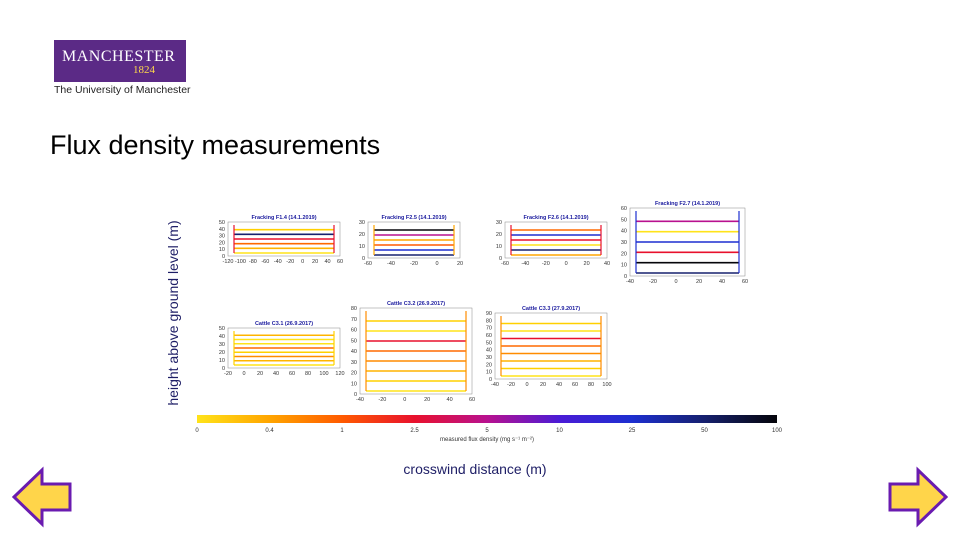  Describe the element at coordinates (414, 431) in the screenshot. I see `colorbar-tick-label: 2.5` at that location.